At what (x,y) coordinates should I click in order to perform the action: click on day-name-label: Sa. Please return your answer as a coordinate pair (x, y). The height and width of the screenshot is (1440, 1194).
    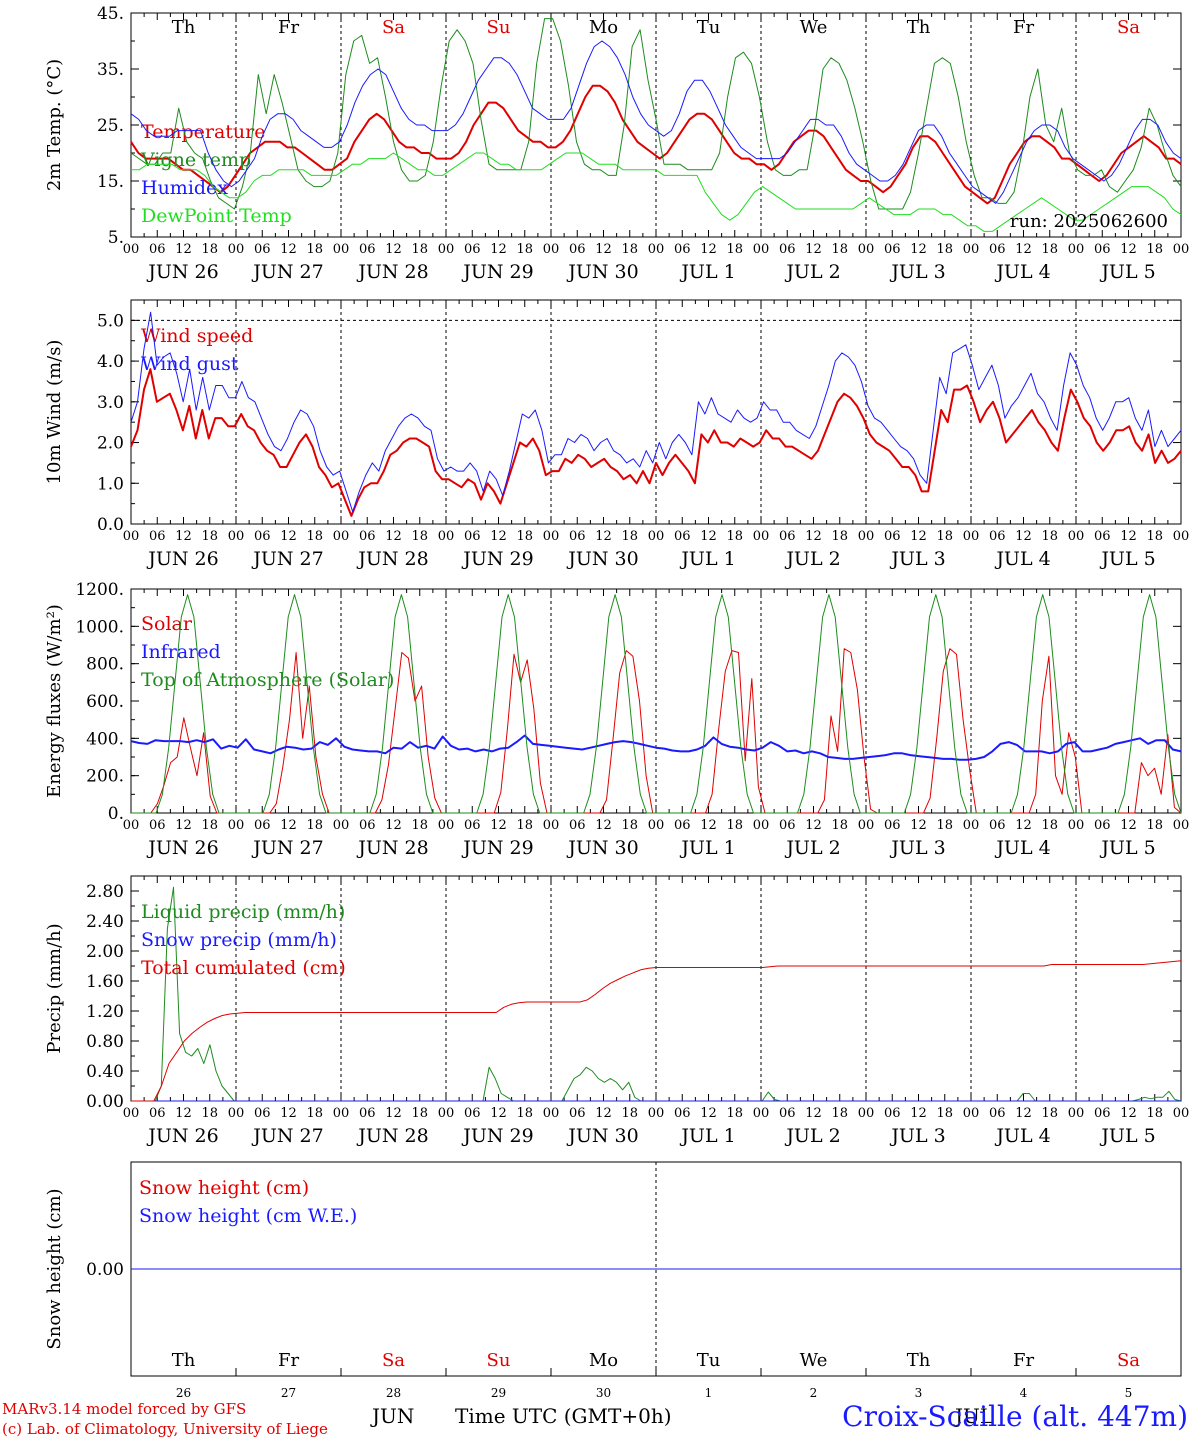
    Looking at the image, I should click on (1128, 1360).